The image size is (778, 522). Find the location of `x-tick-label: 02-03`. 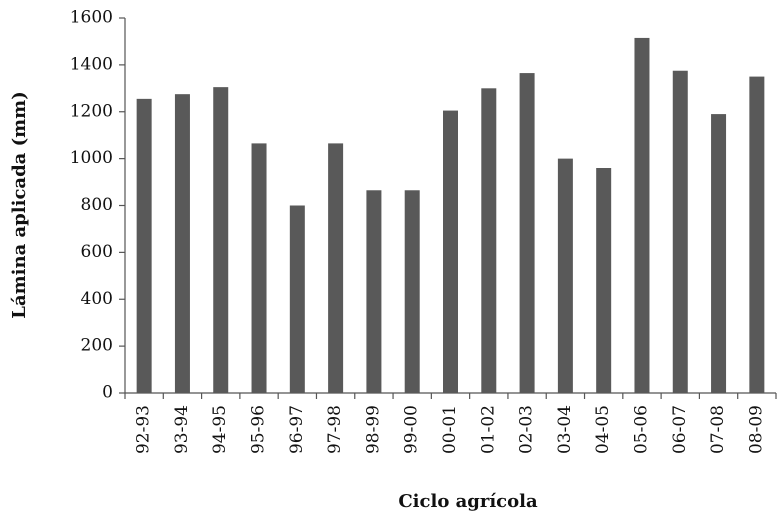

x-tick-label: 02-03 is located at coordinates (527, 429).